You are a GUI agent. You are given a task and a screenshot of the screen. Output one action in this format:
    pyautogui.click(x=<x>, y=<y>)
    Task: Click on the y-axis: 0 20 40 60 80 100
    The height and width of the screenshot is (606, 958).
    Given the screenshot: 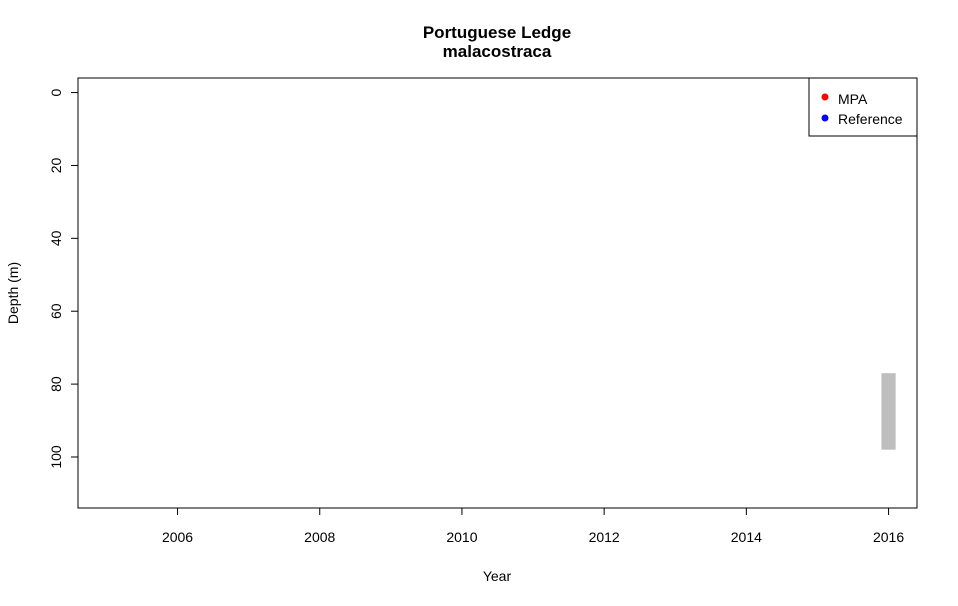 What is the action you would take?
    pyautogui.click(x=63, y=278)
    